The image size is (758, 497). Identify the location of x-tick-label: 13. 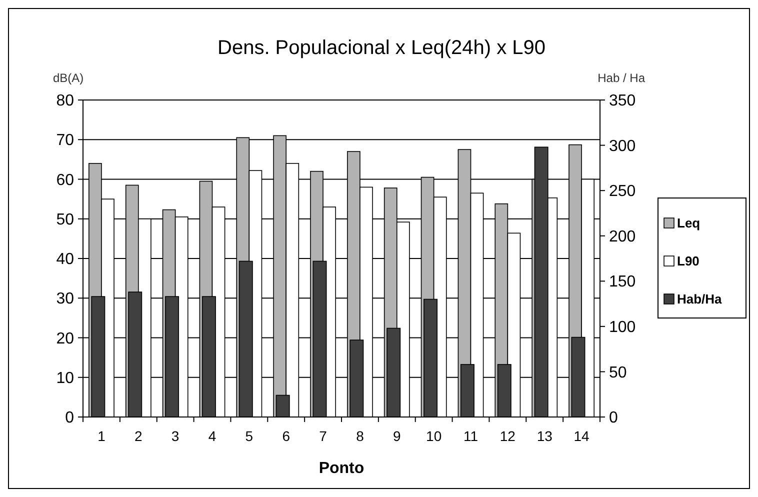
(544, 436).